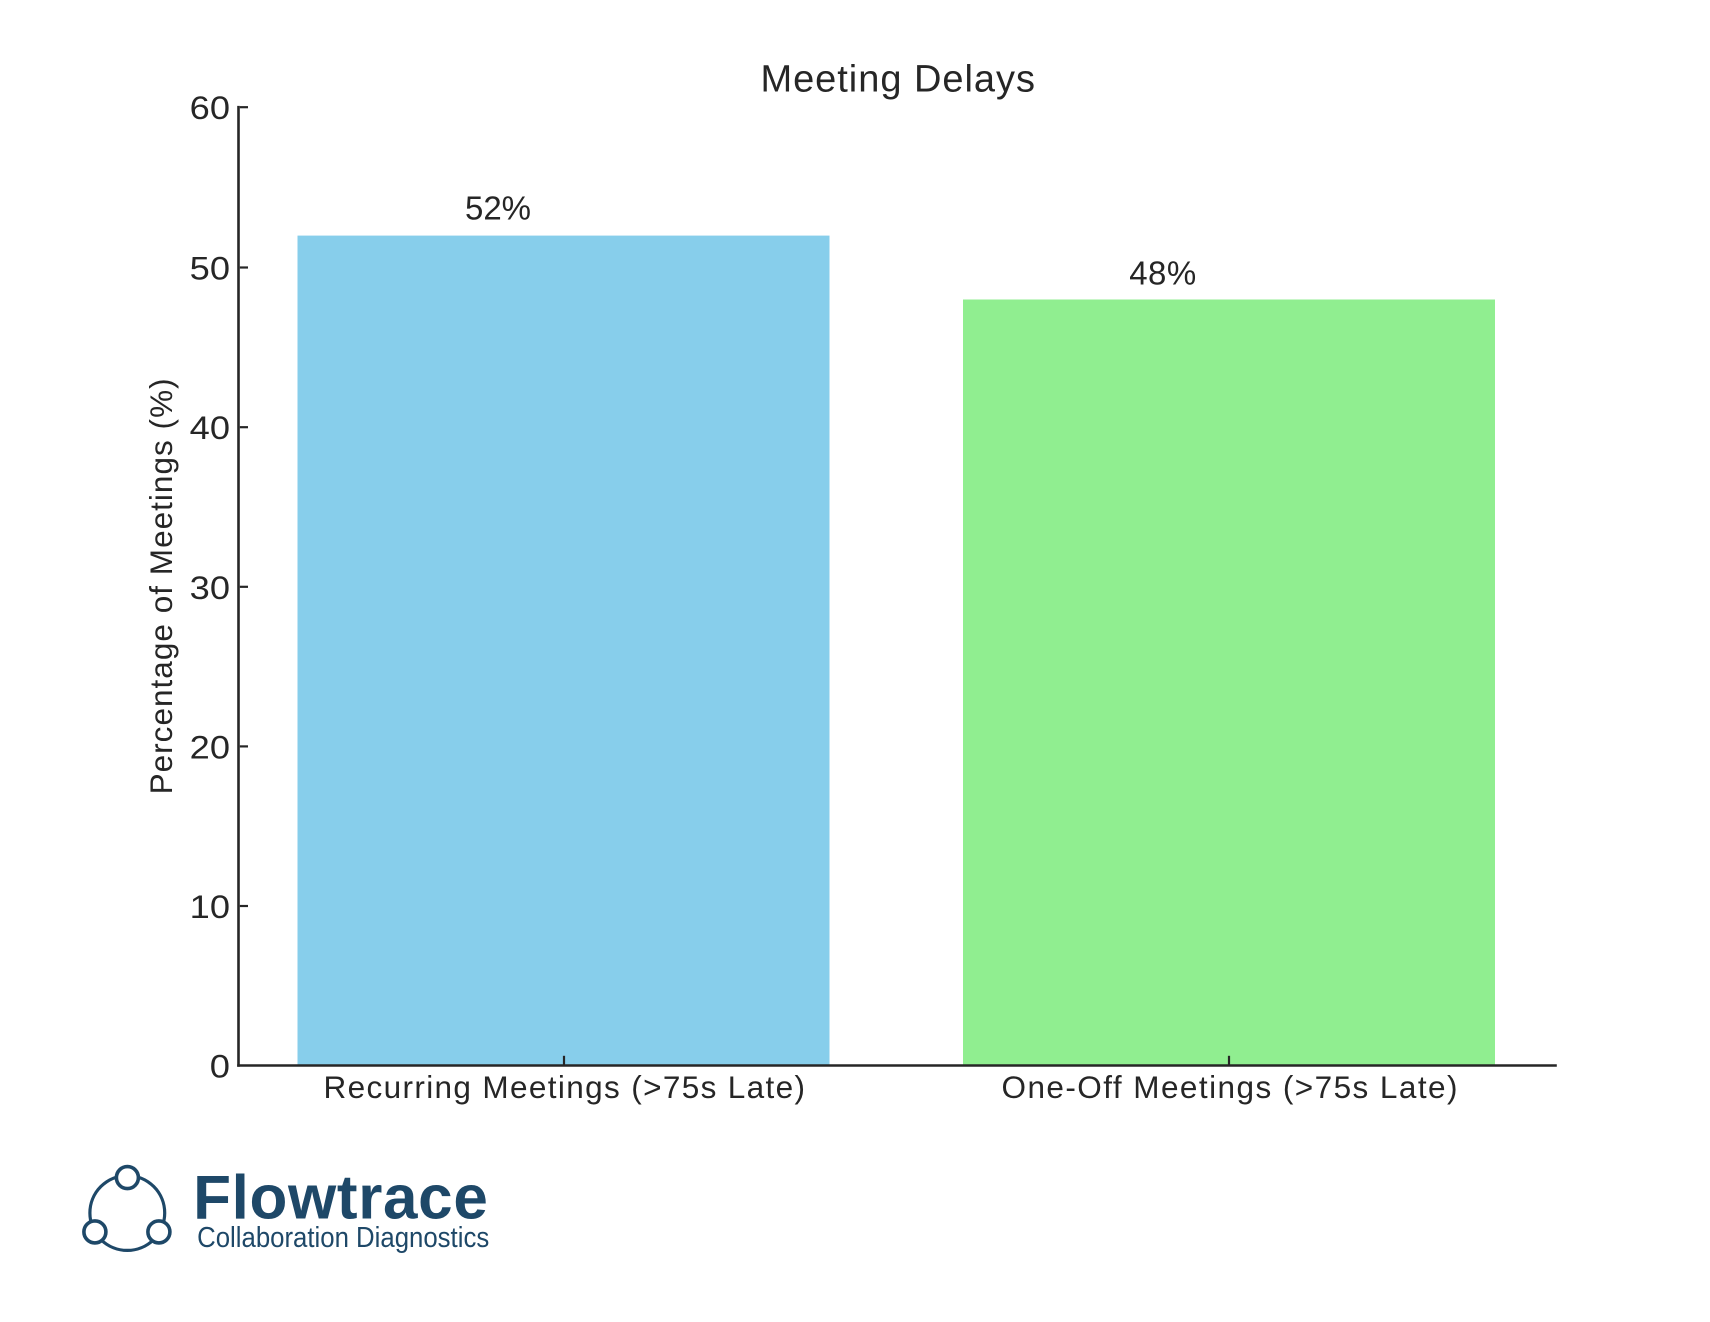 The width and height of the screenshot is (1710, 1322). I want to click on svg-text: 10, so click(210, 907).